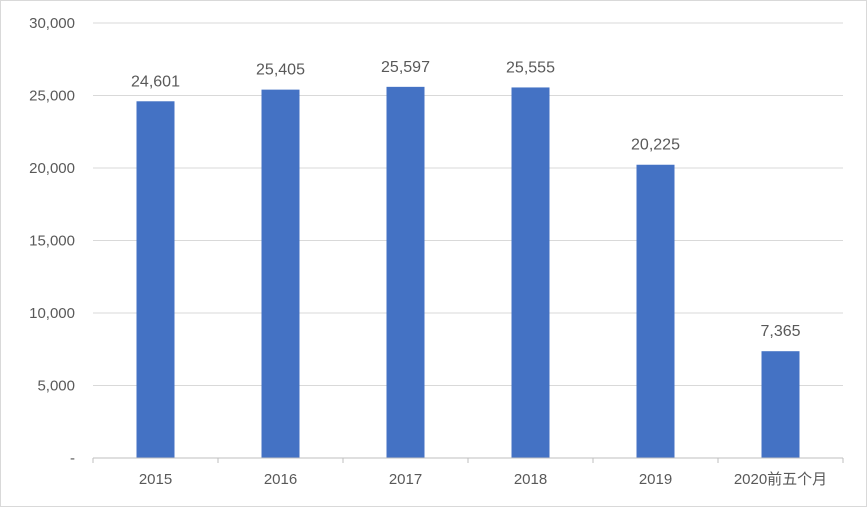 This screenshot has height=507, width=867. I want to click on data-label: 25,555, so click(530, 67).